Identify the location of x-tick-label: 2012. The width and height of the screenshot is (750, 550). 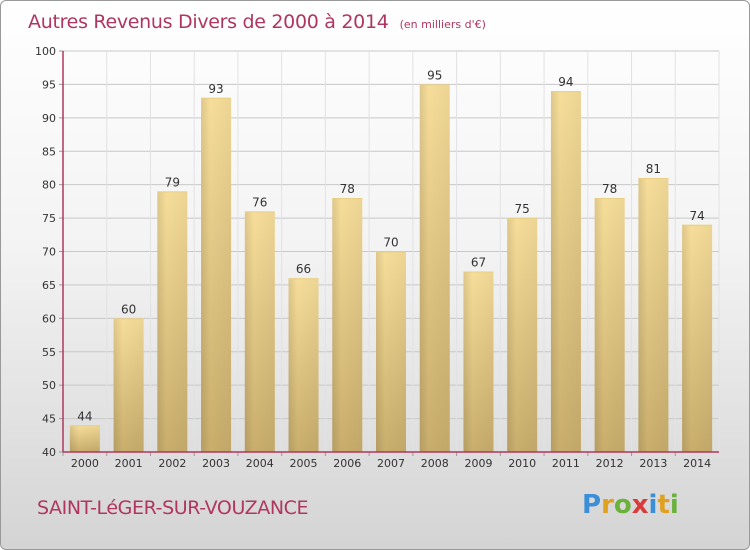
(610, 463).